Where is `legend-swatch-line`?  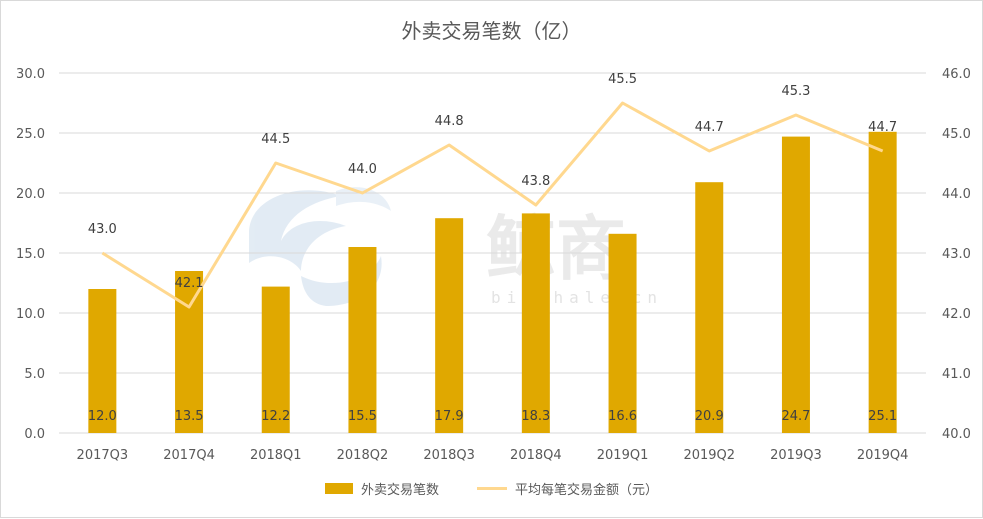 legend-swatch-line is located at coordinates (492, 488).